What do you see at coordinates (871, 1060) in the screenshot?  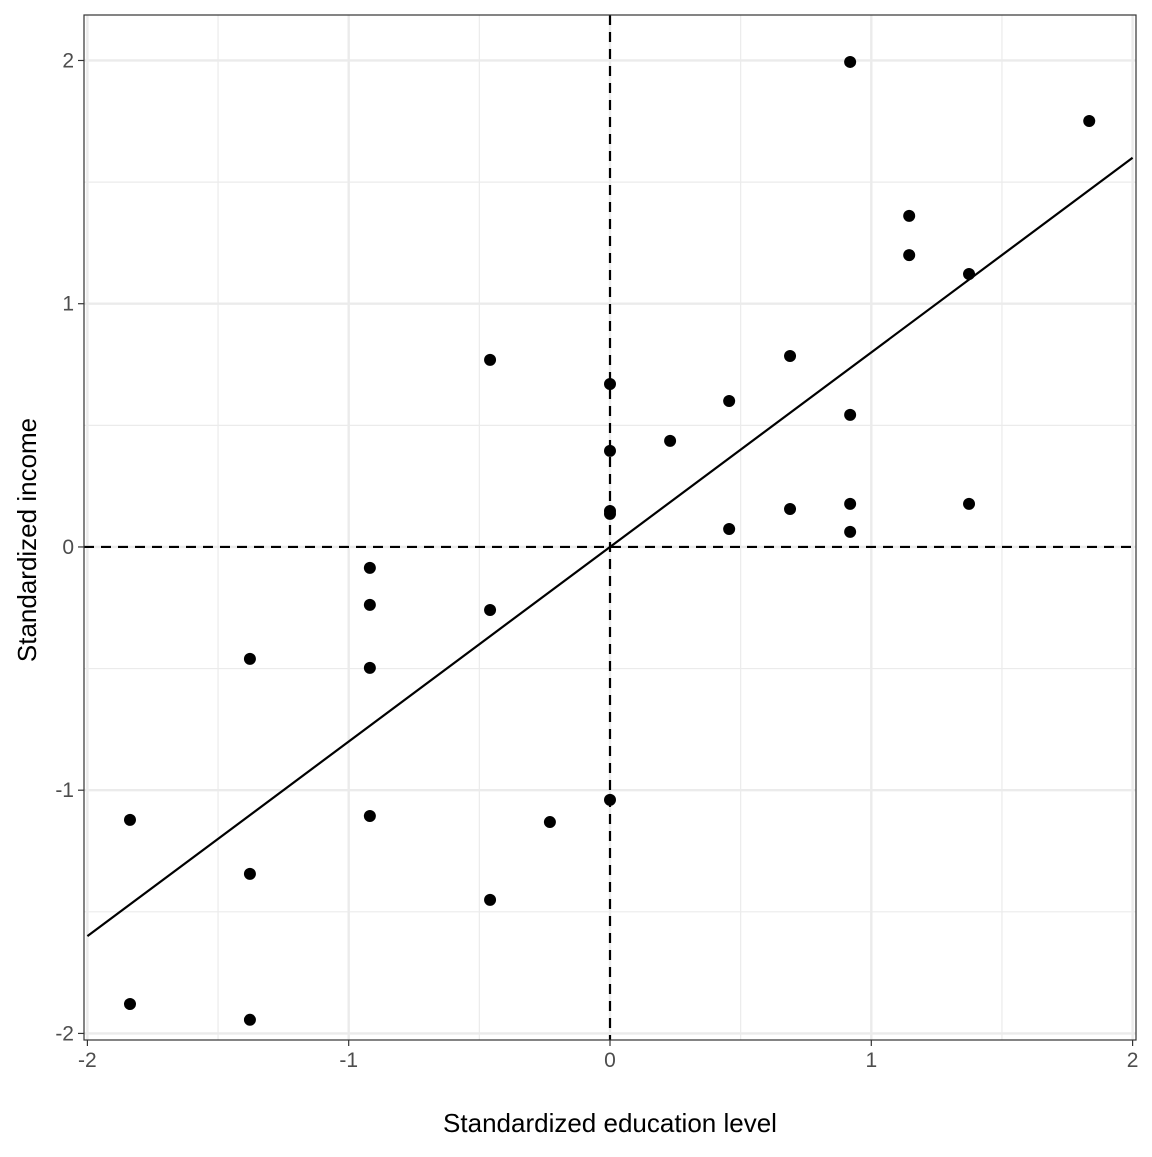 I see `x-tick-label: 1` at bounding box center [871, 1060].